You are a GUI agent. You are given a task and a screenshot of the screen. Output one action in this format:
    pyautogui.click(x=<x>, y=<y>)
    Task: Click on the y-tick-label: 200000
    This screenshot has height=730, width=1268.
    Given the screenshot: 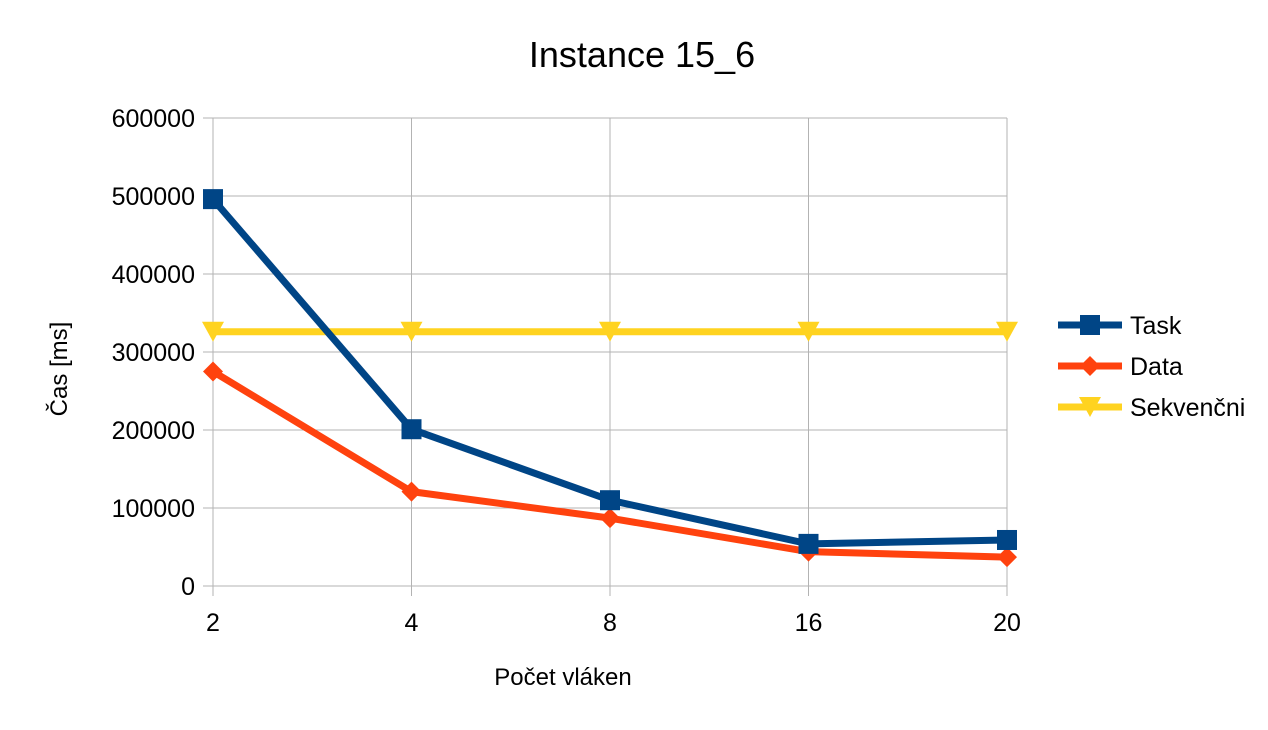 What is the action you would take?
    pyautogui.click(x=153, y=431)
    